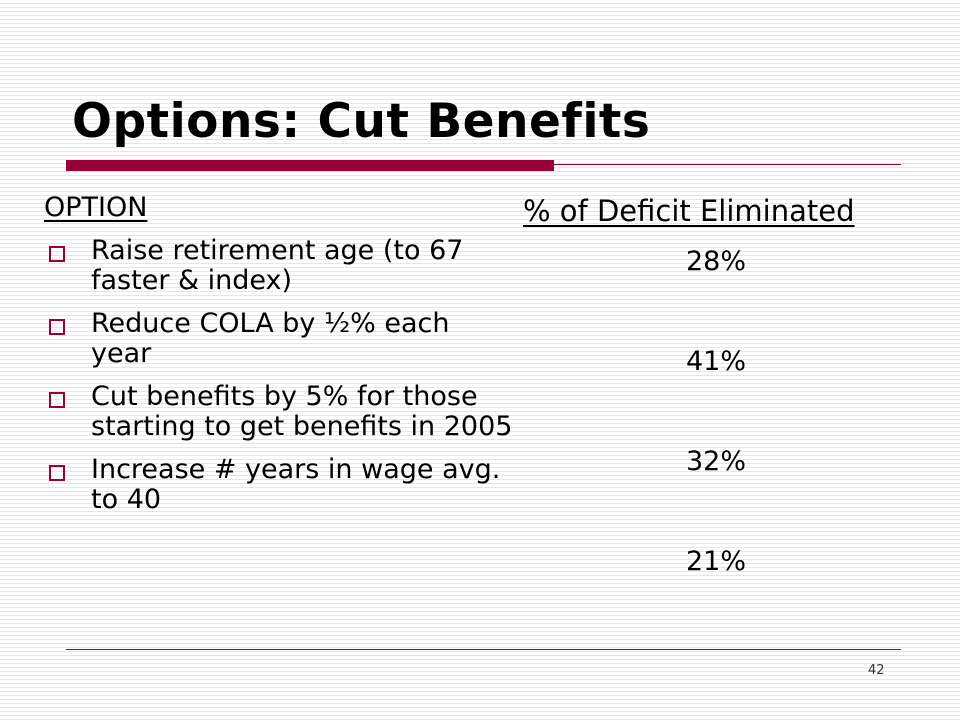  What do you see at coordinates (727, 164) in the screenshot?
I see `title-accent-line` at bounding box center [727, 164].